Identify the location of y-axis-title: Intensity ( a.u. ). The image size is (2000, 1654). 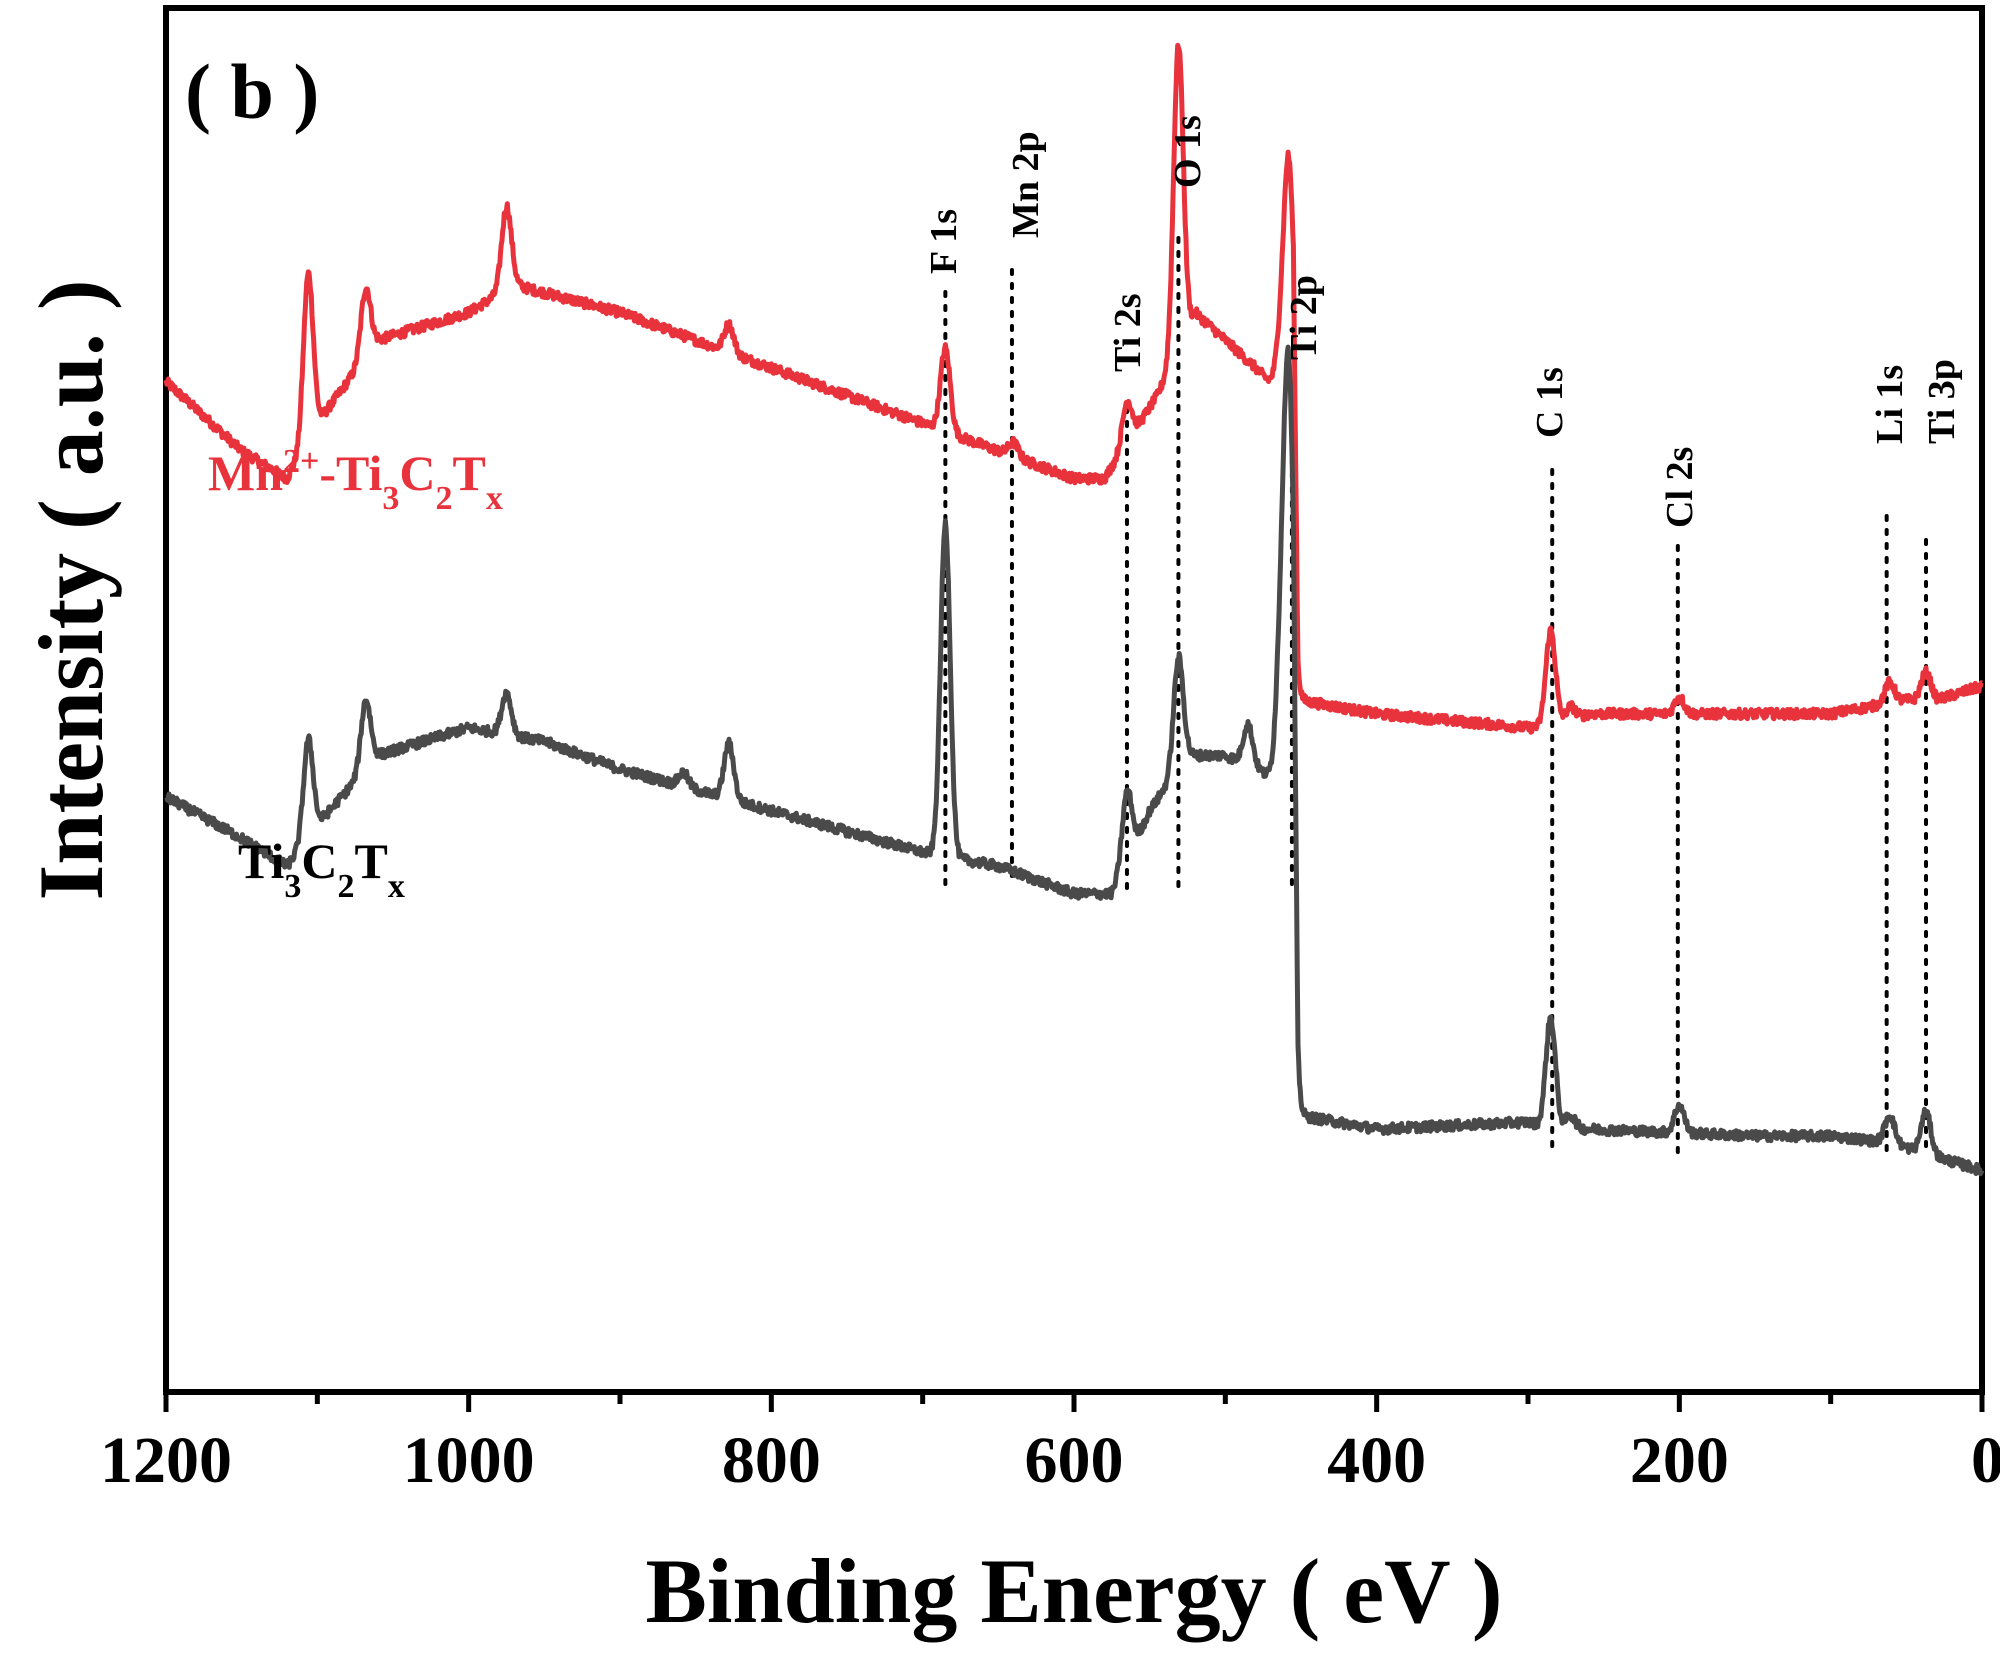
(71, 589).